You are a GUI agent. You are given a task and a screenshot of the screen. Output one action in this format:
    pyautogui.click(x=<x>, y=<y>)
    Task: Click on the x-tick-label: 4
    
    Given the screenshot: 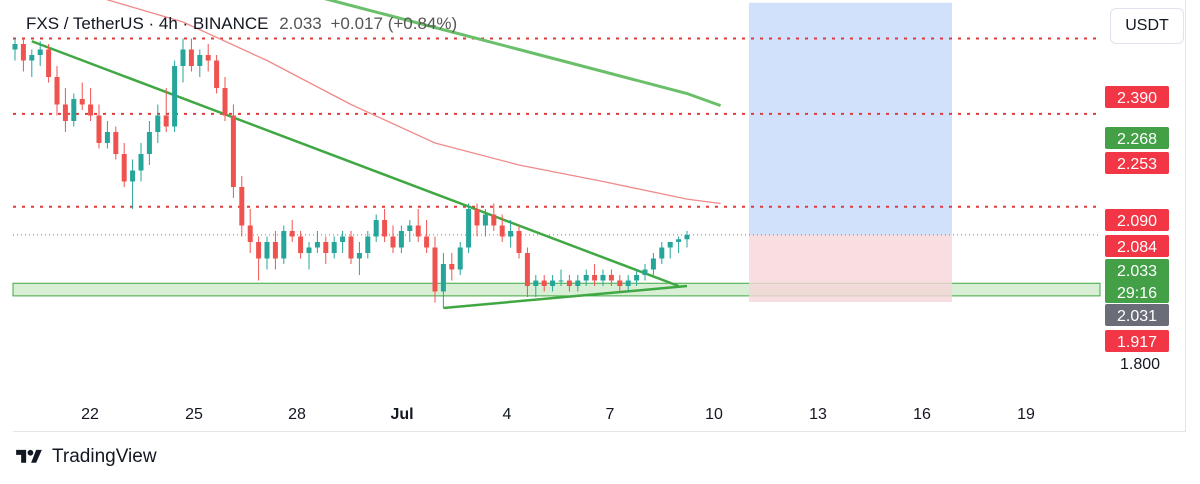 What is the action you would take?
    pyautogui.click(x=507, y=414)
    